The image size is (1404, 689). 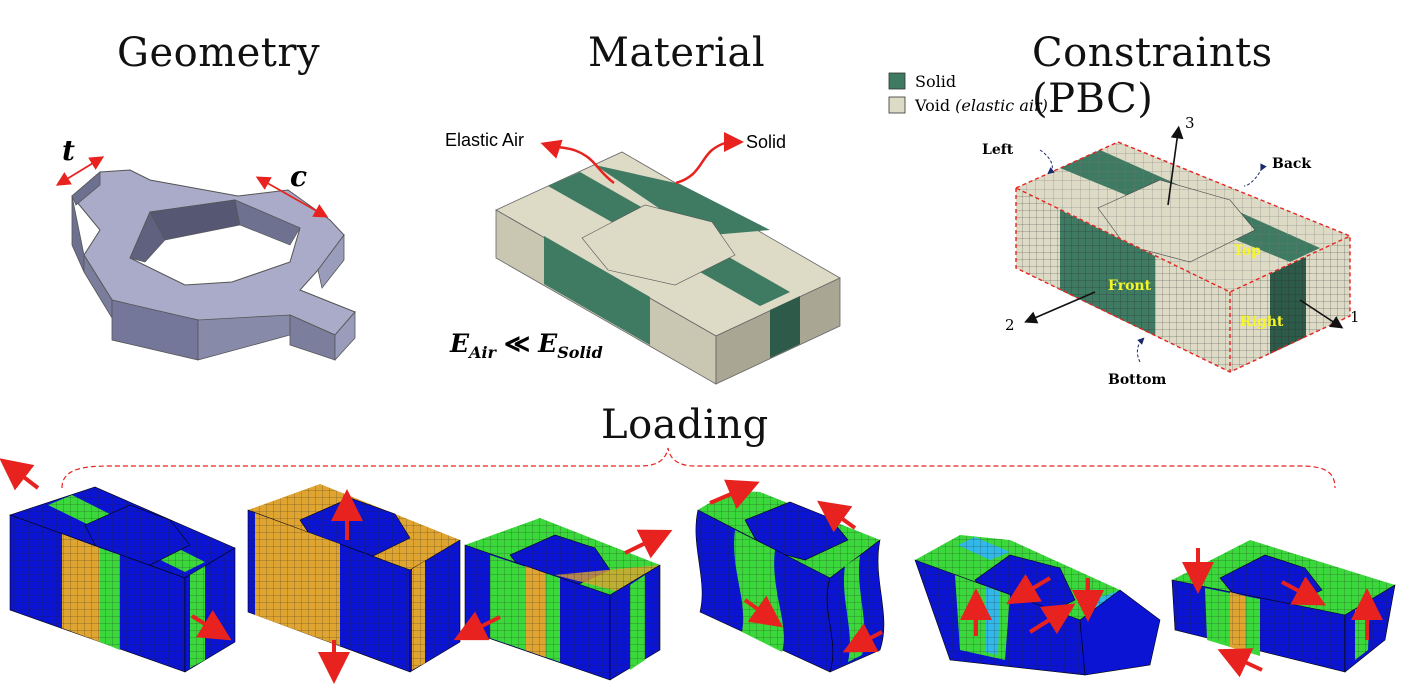 I want to click on c-label: c, so click(x=298, y=176).